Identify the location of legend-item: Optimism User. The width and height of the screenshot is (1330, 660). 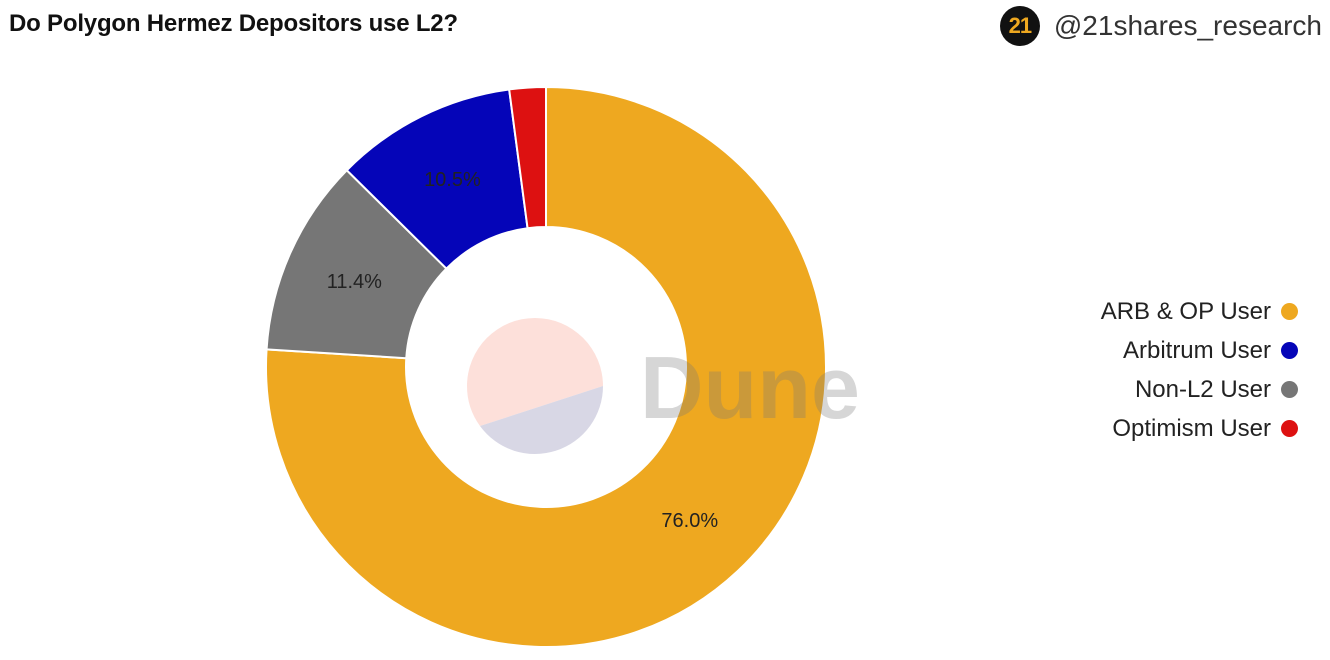
(1199, 428).